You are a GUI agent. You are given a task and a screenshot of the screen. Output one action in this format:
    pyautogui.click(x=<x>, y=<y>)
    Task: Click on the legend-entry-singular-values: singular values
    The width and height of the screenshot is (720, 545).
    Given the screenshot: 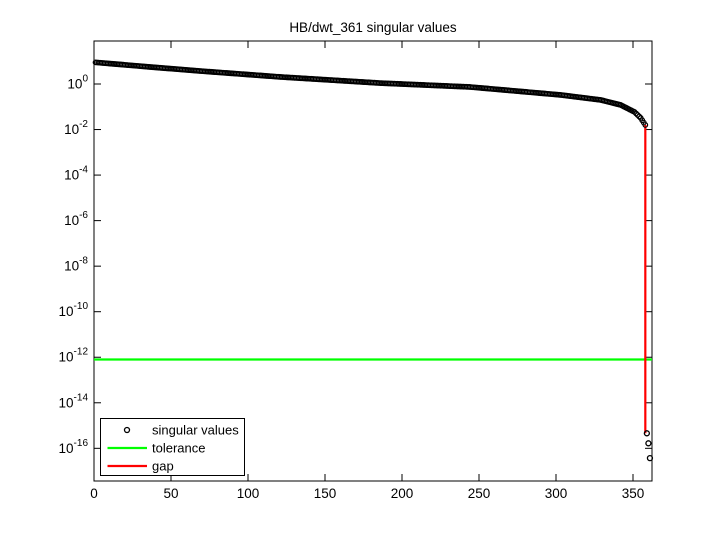 What is the action you would take?
    pyautogui.click(x=181, y=430)
    